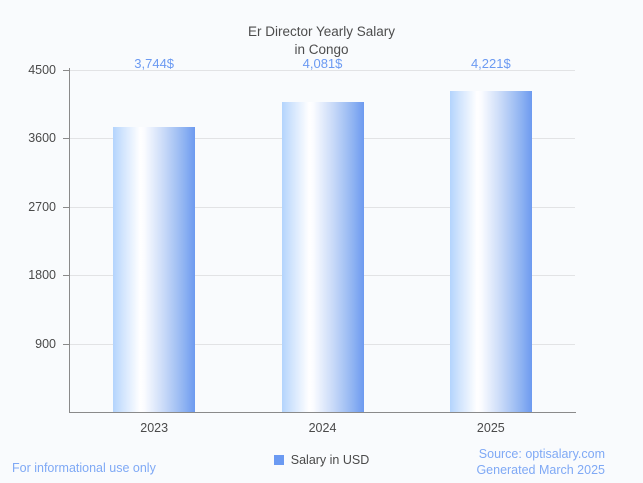 The height and width of the screenshot is (483, 643). Describe the element at coordinates (42, 275) in the screenshot. I see `y-axis-tick-label: 1800` at that location.